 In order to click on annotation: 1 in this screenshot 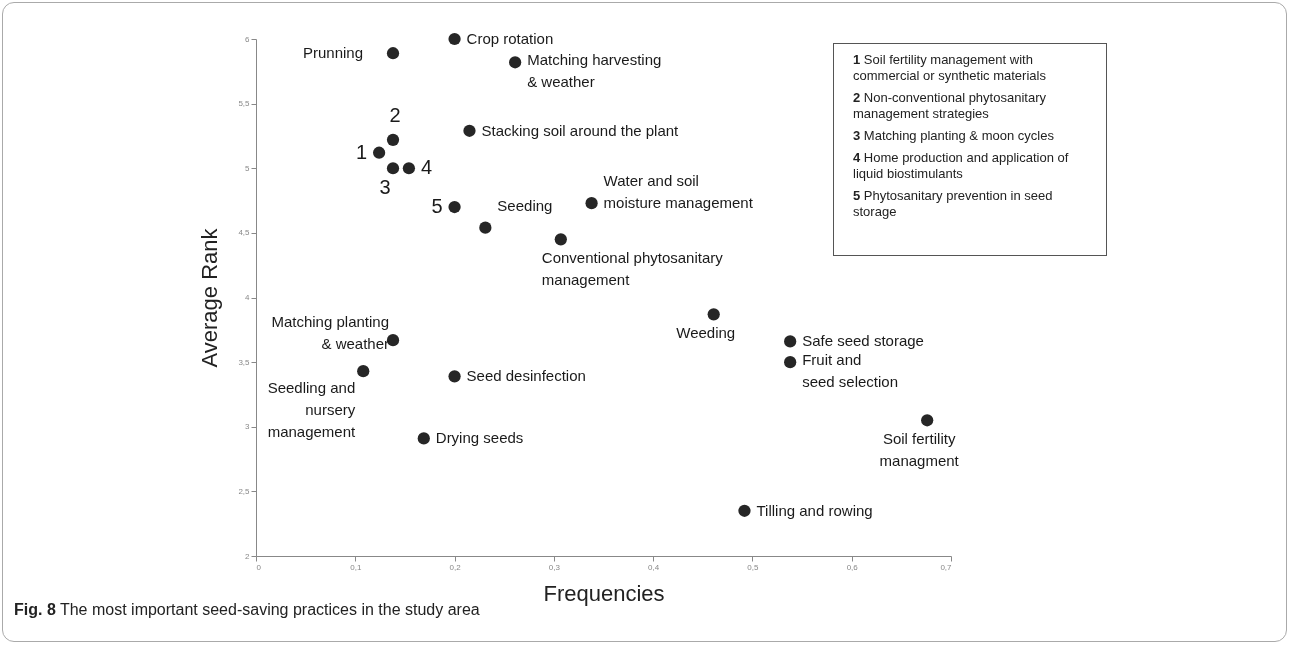, I will do `click(361, 151)`.